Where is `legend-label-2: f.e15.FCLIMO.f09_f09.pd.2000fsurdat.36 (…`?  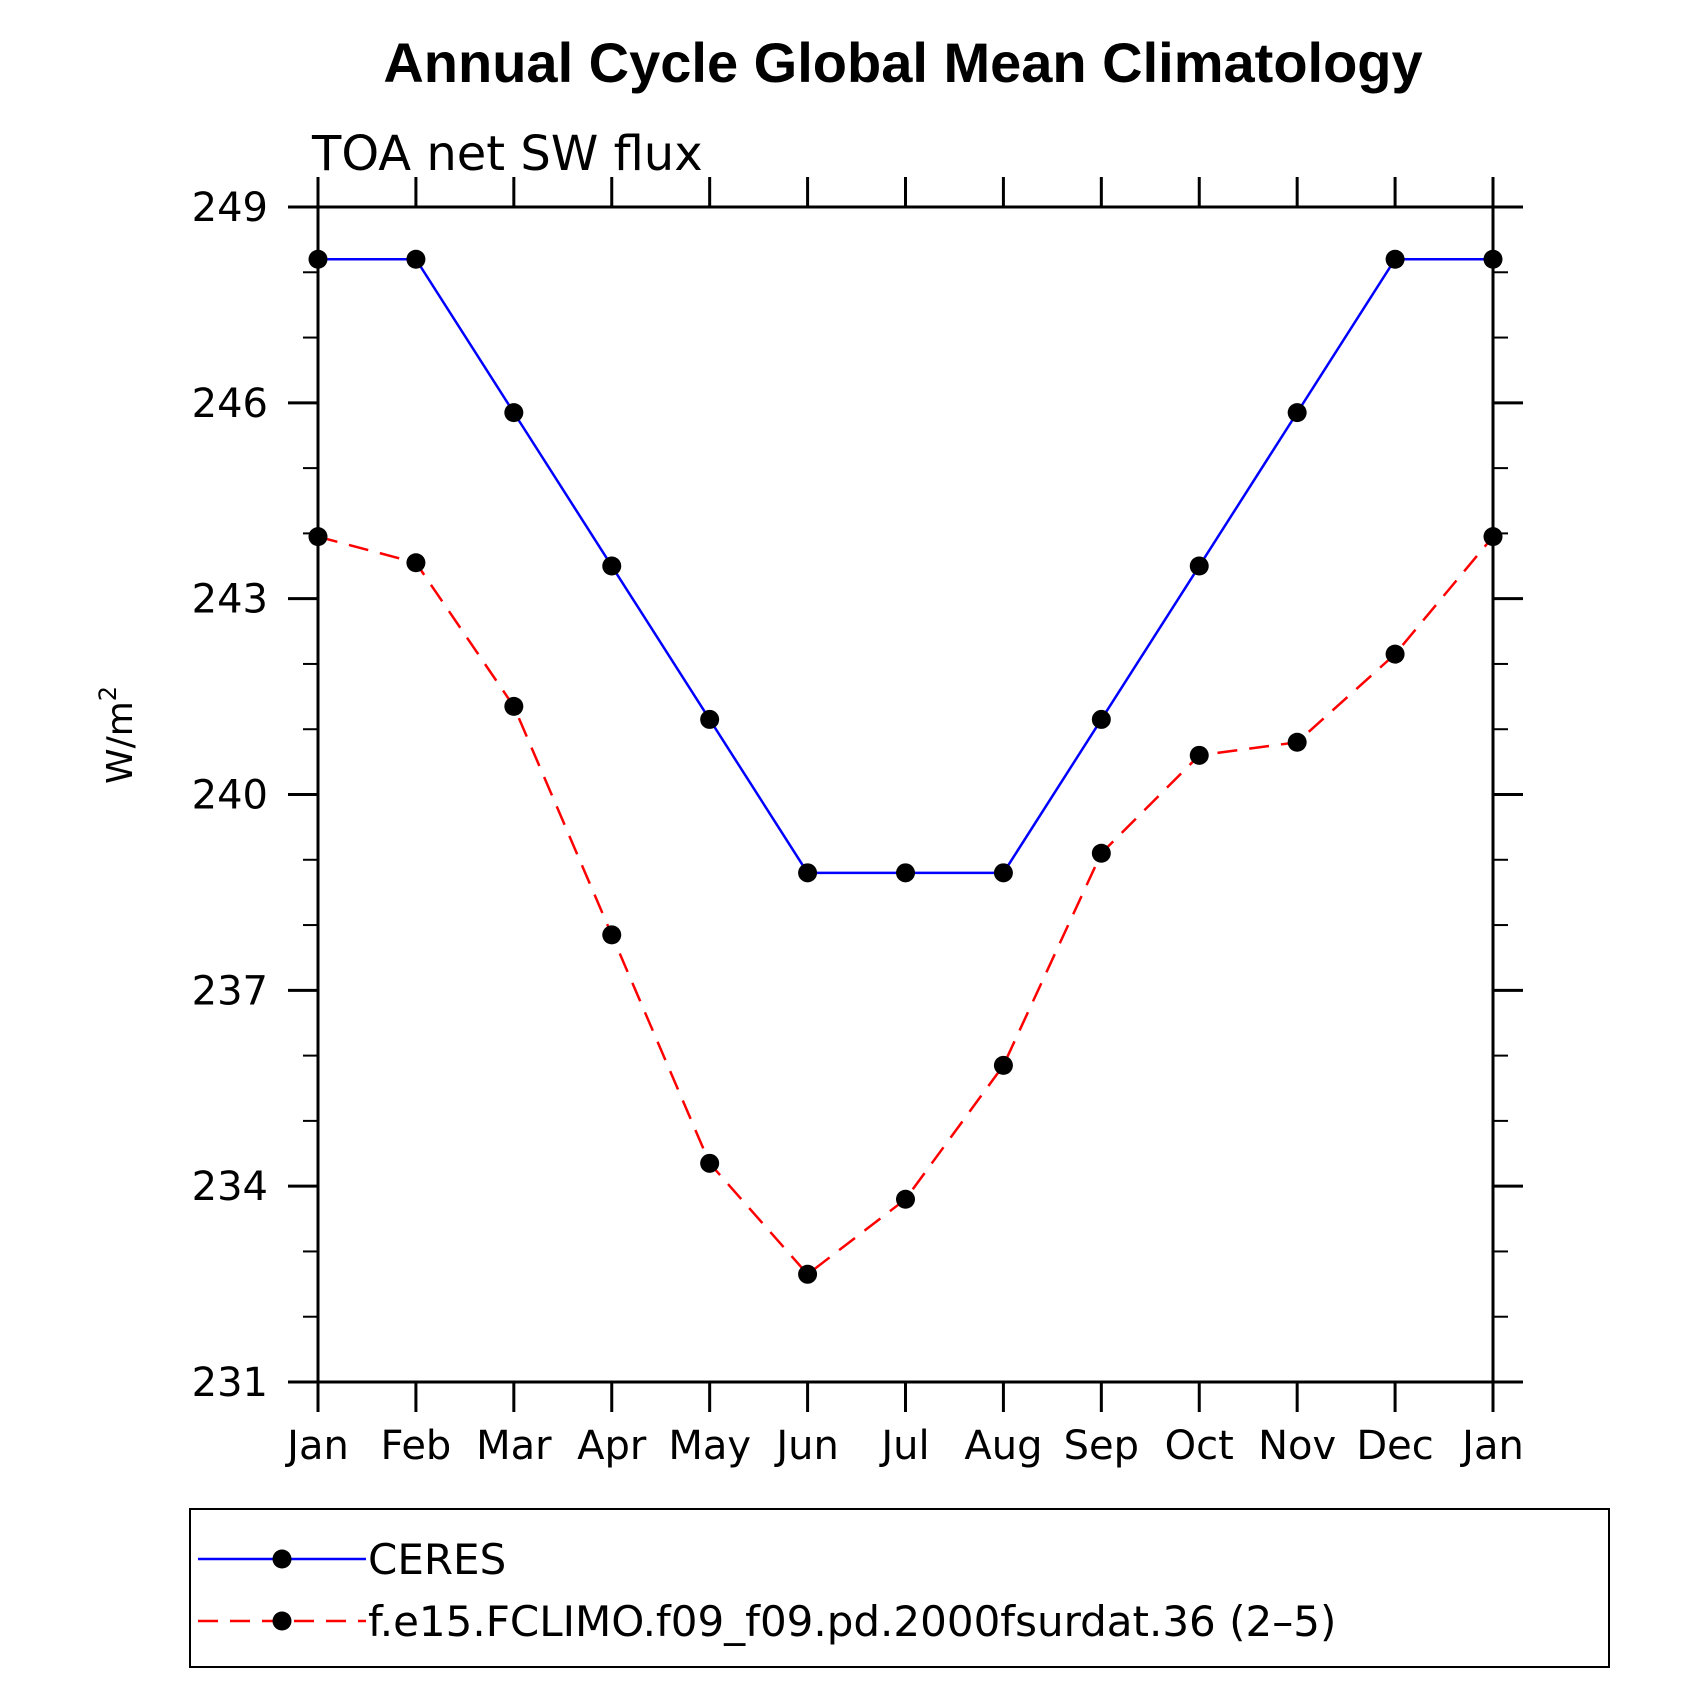
legend-label-2: f.e15.FCLIMO.f09_f09.pd.2000fsurdat.36 (… is located at coordinates (852, 1621).